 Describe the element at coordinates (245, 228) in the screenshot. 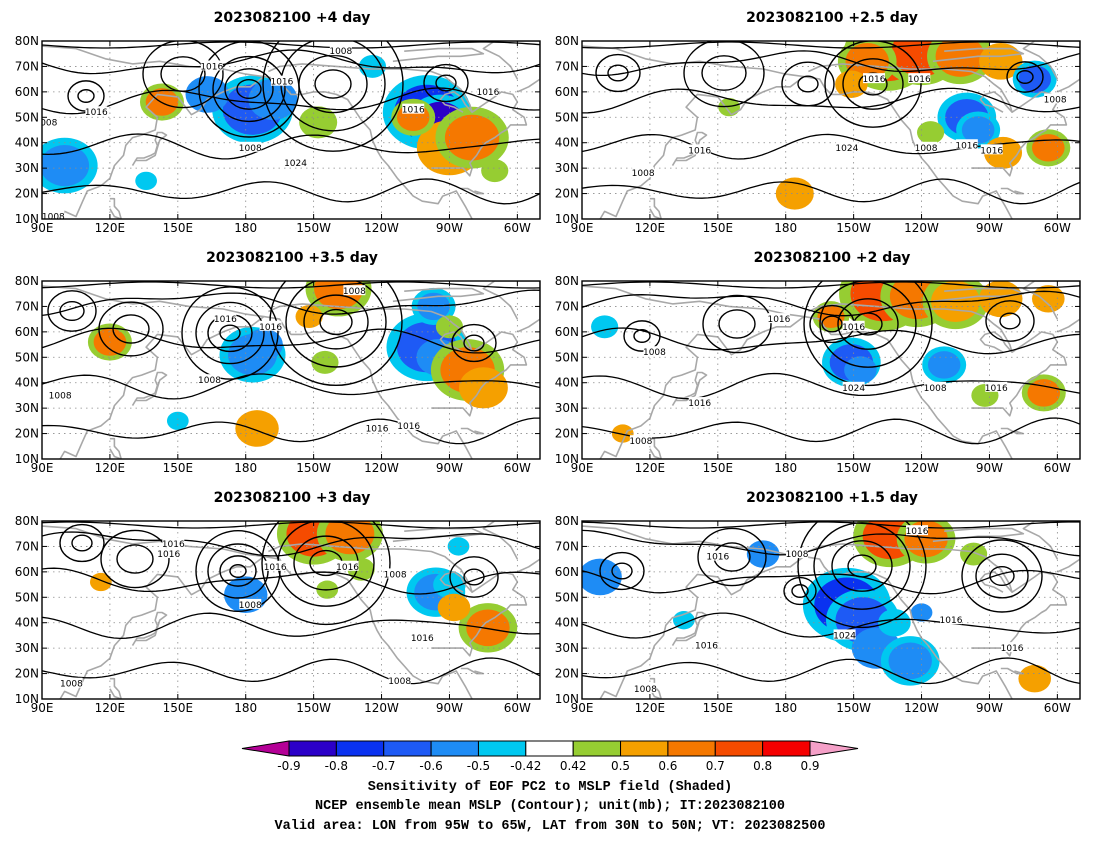

I see `x-tick-label: 180` at that location.